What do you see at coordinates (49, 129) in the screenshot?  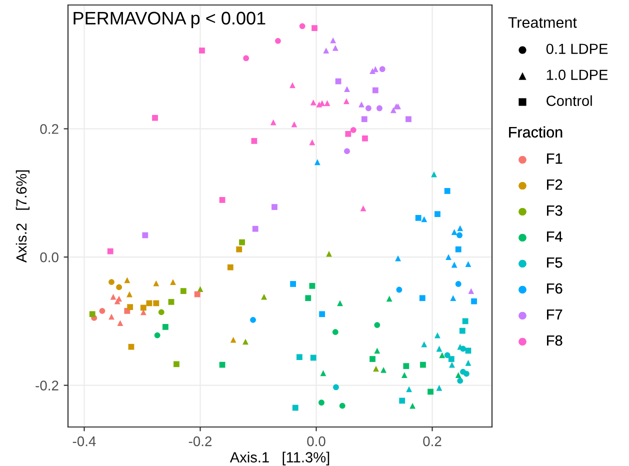 I see `y-tick-label: 0.2` at bounding box center [49, 129].